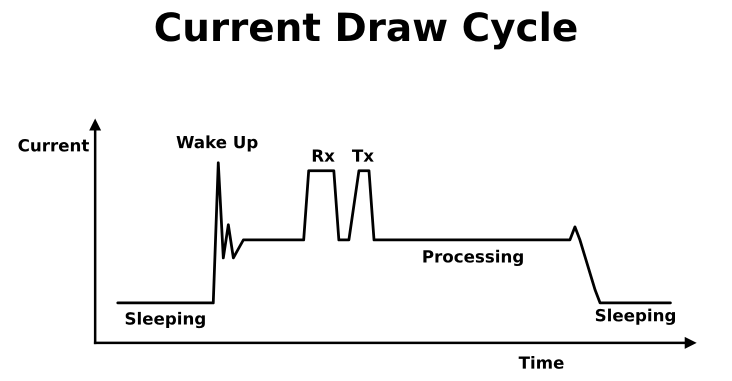 This screenshot has height=381, width=732. I want to click on y-axis-title: Current, so click(53, 145).